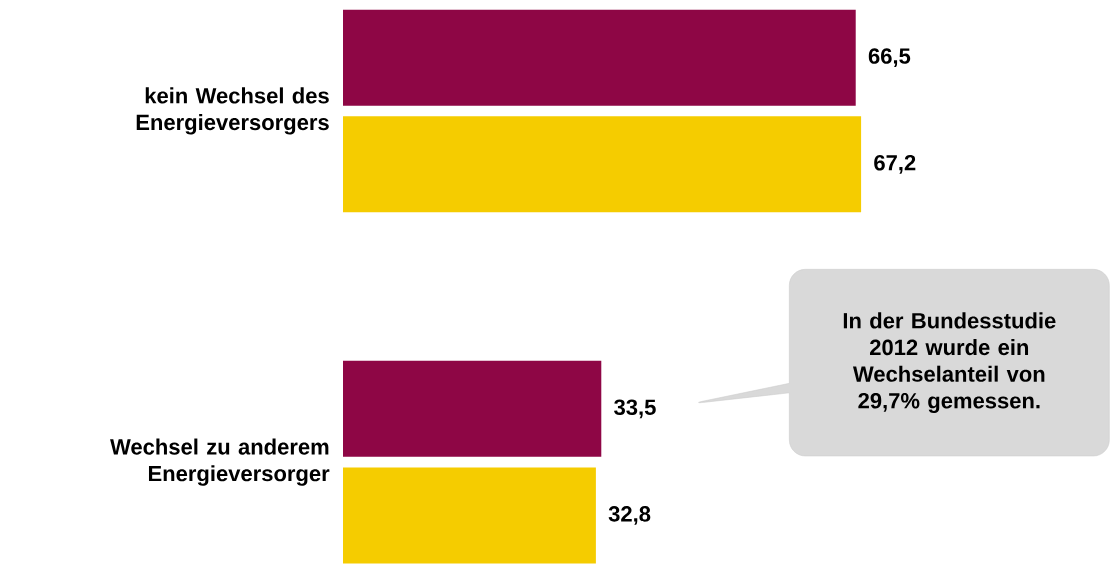 Image resolution: width=1115 pixels, height=564 pixels. What do you see at coordinates (889, 58) in the screenshot?
I see `data-label: 66,5` at bounding box center [889, 58].